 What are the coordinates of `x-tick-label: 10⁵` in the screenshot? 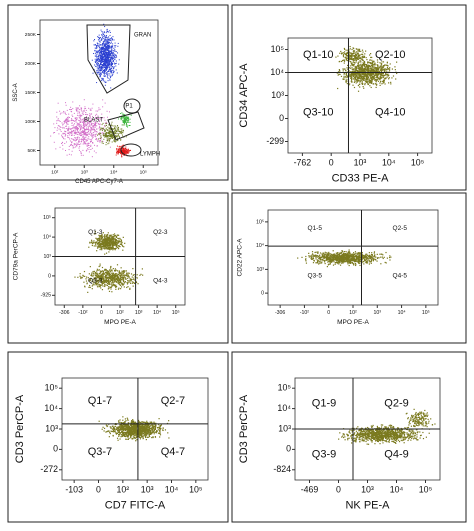 It's located at (176, 313).